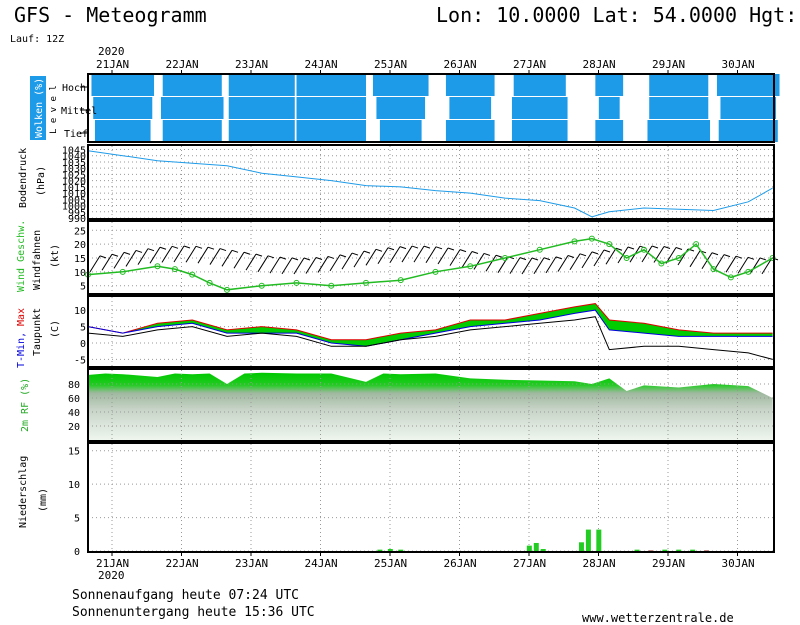 The image size is (800, 625). What do you see at coordinates (658, 618) in the screenshot?
I see `site-link: www.wetterzentrale.de` at bounding box center [658, 618].